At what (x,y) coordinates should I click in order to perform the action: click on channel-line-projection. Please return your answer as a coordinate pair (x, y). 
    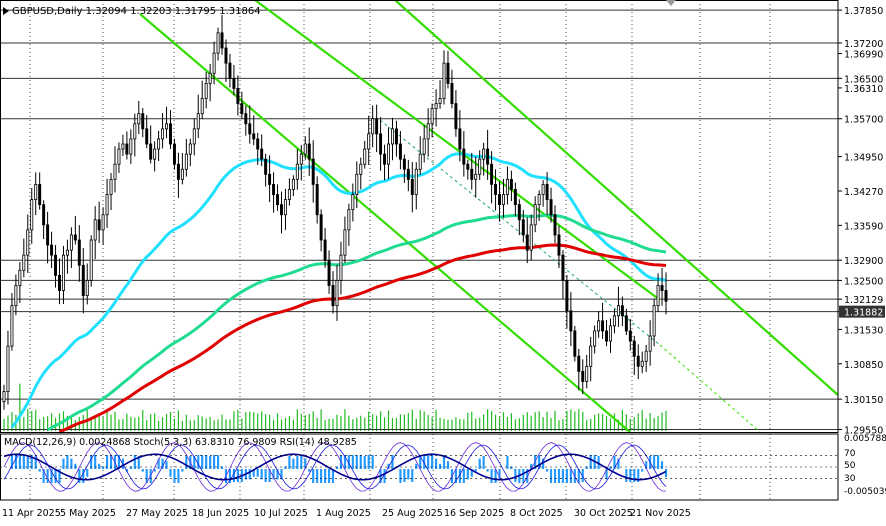
    Looking at the image, I should click on (710, 388).